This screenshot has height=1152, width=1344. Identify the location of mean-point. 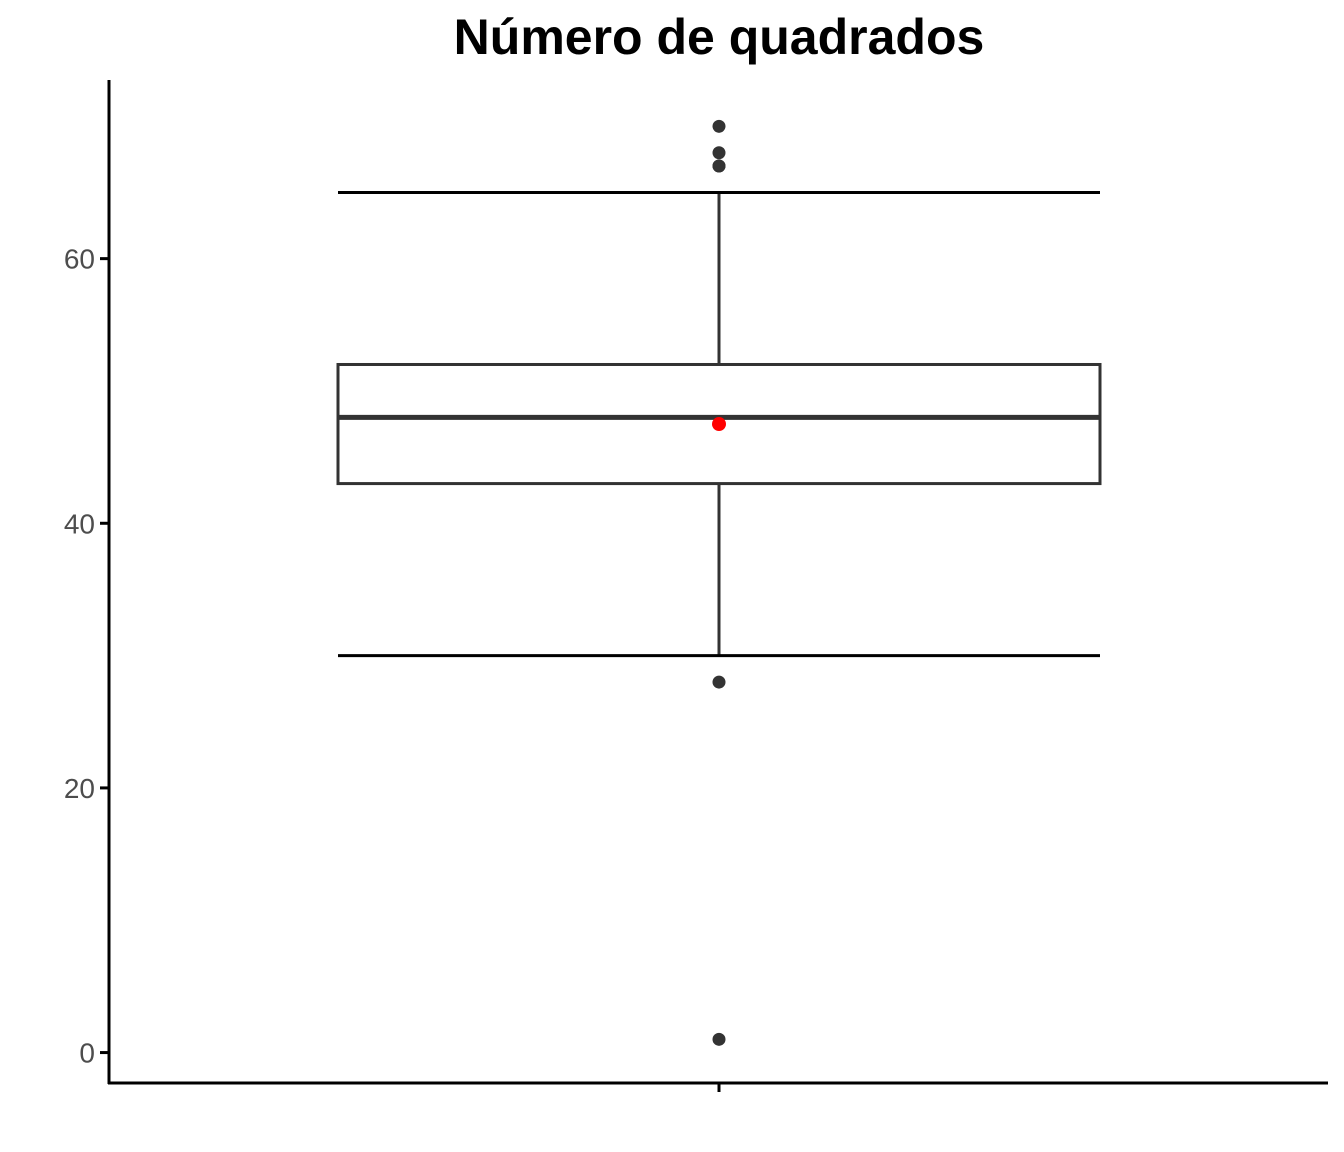
(719, 424).